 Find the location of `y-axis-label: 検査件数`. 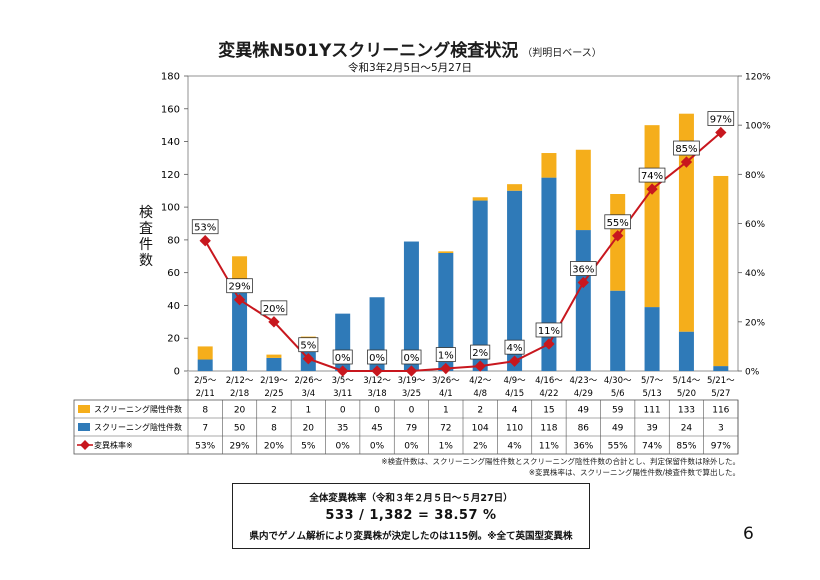

y-axis-label: 検査件数 is located at coordinates (146, 237).